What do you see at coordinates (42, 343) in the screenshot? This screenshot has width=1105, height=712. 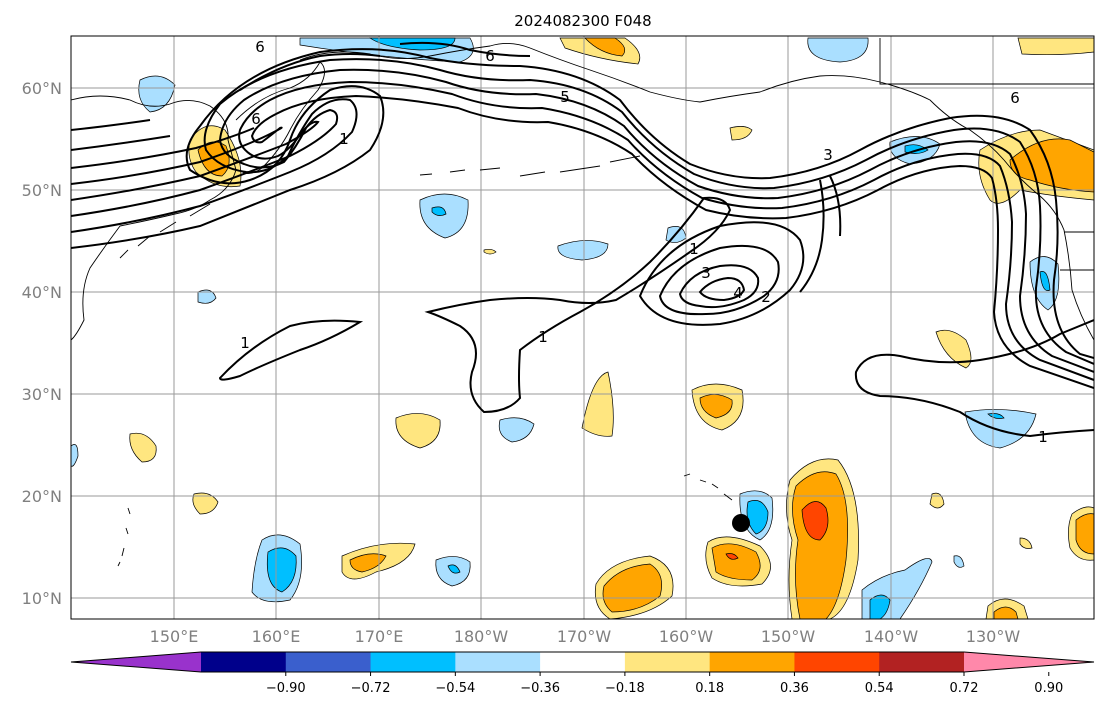 I see `latitude-labels: 60°N 50°N 40°N 30°N 20°N 10°N` at bounding box center [42, 343].